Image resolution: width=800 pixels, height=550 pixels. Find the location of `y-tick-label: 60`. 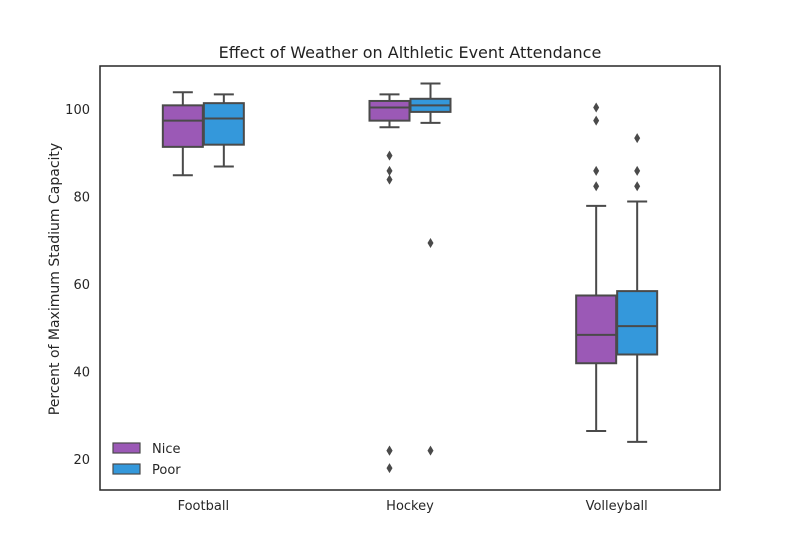

y-tick-label: 60 is located at coordinates (81, 285).